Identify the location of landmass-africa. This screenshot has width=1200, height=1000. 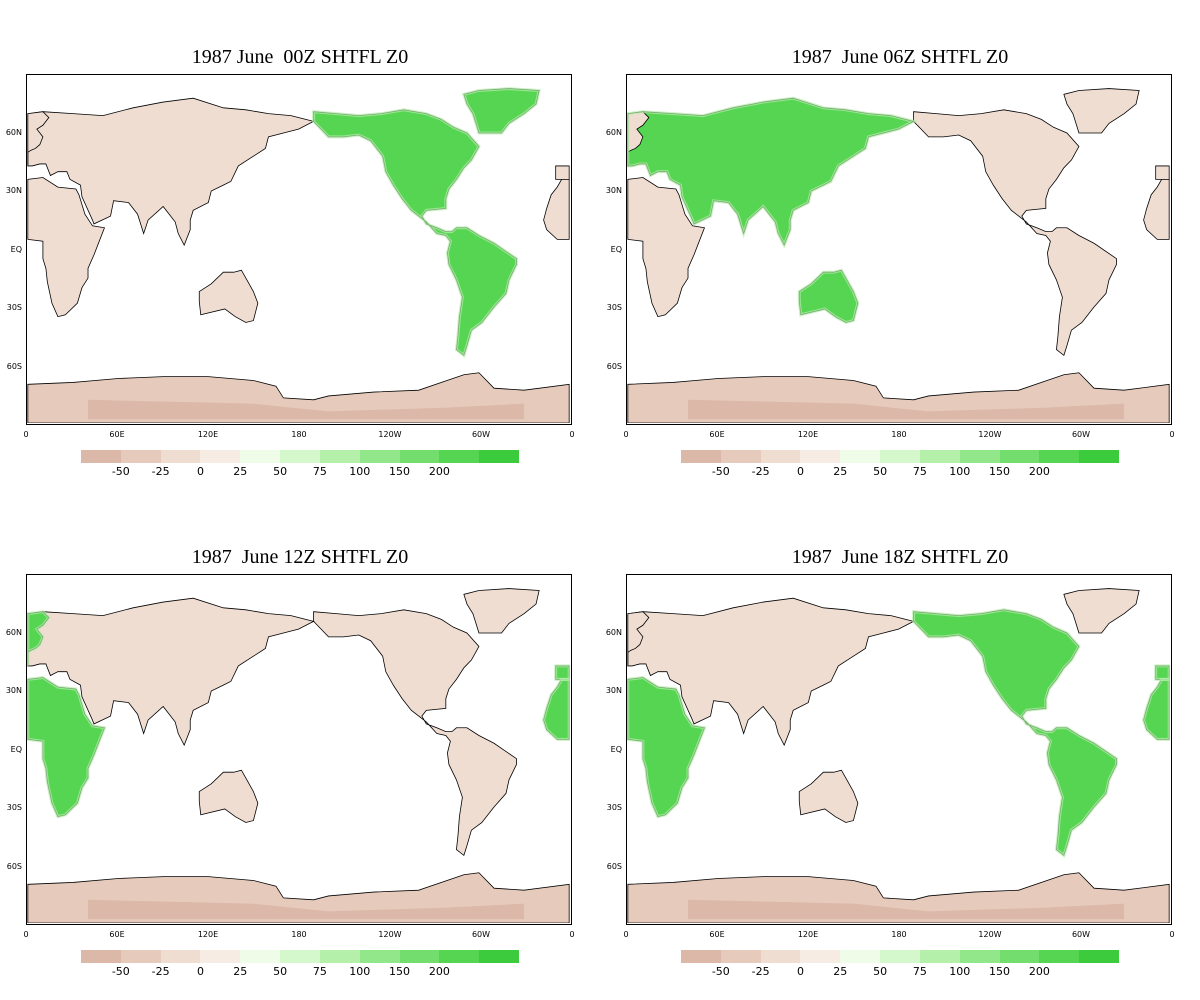
(666, 247).